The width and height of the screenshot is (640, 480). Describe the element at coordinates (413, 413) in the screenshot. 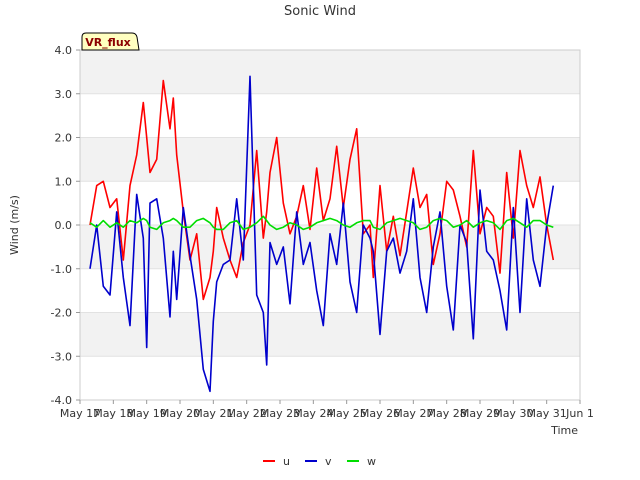

I see `x-tick-label: May 27` at that location.